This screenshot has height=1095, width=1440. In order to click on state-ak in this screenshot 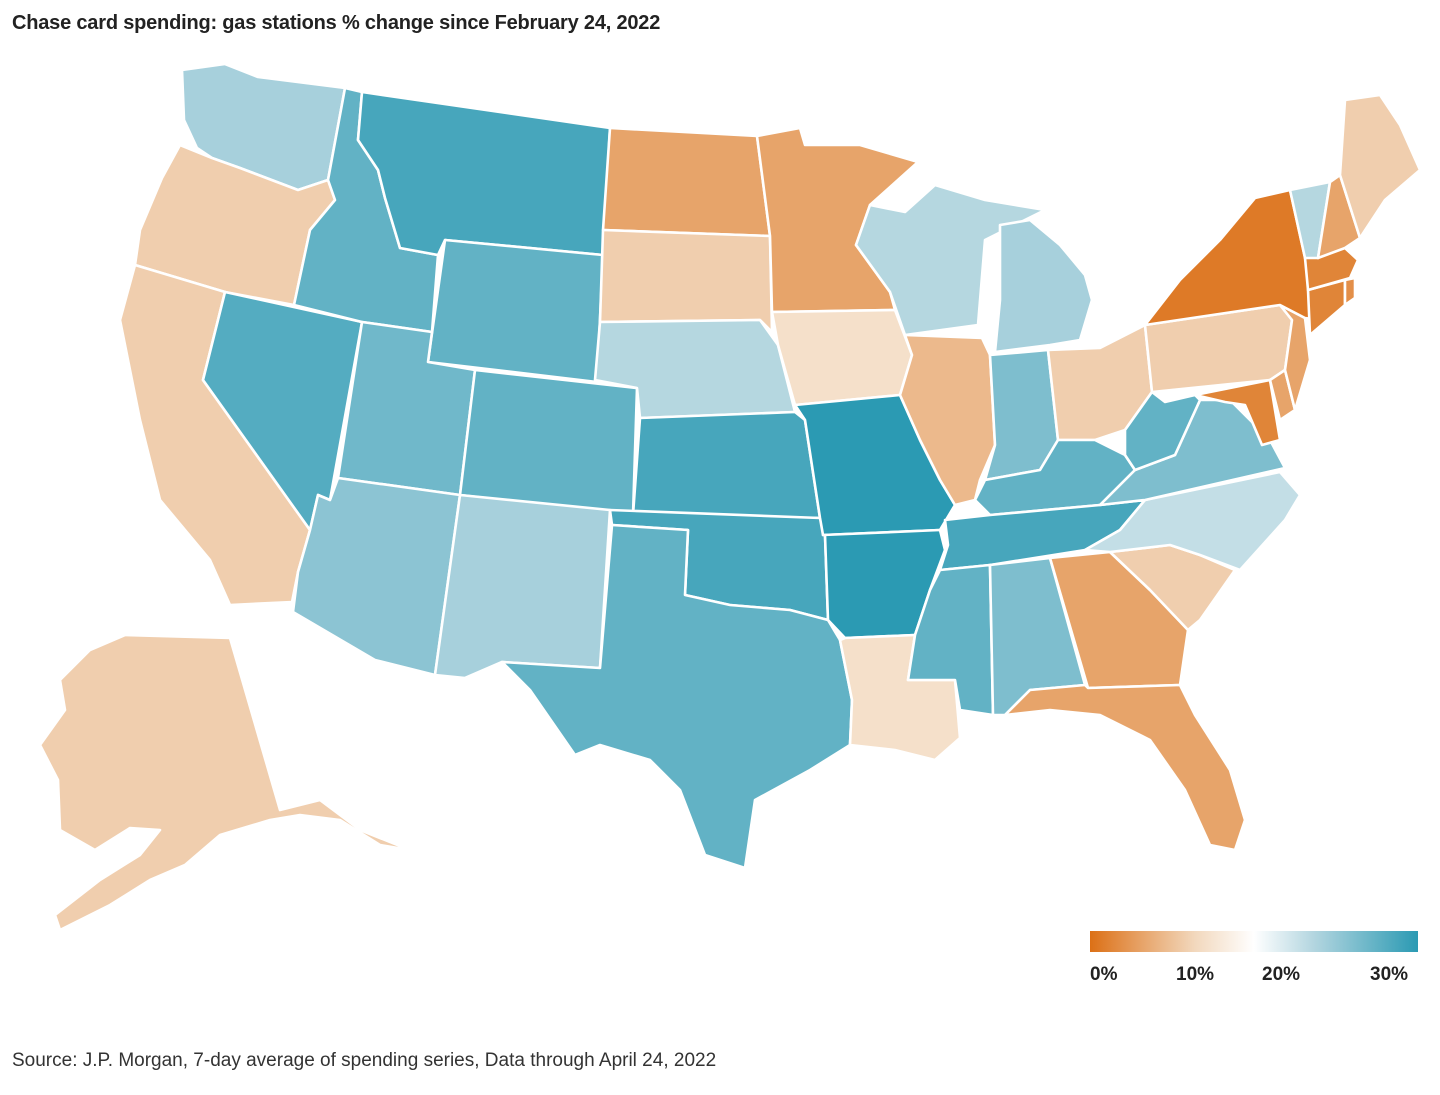, I will do `click(225, 782)`.